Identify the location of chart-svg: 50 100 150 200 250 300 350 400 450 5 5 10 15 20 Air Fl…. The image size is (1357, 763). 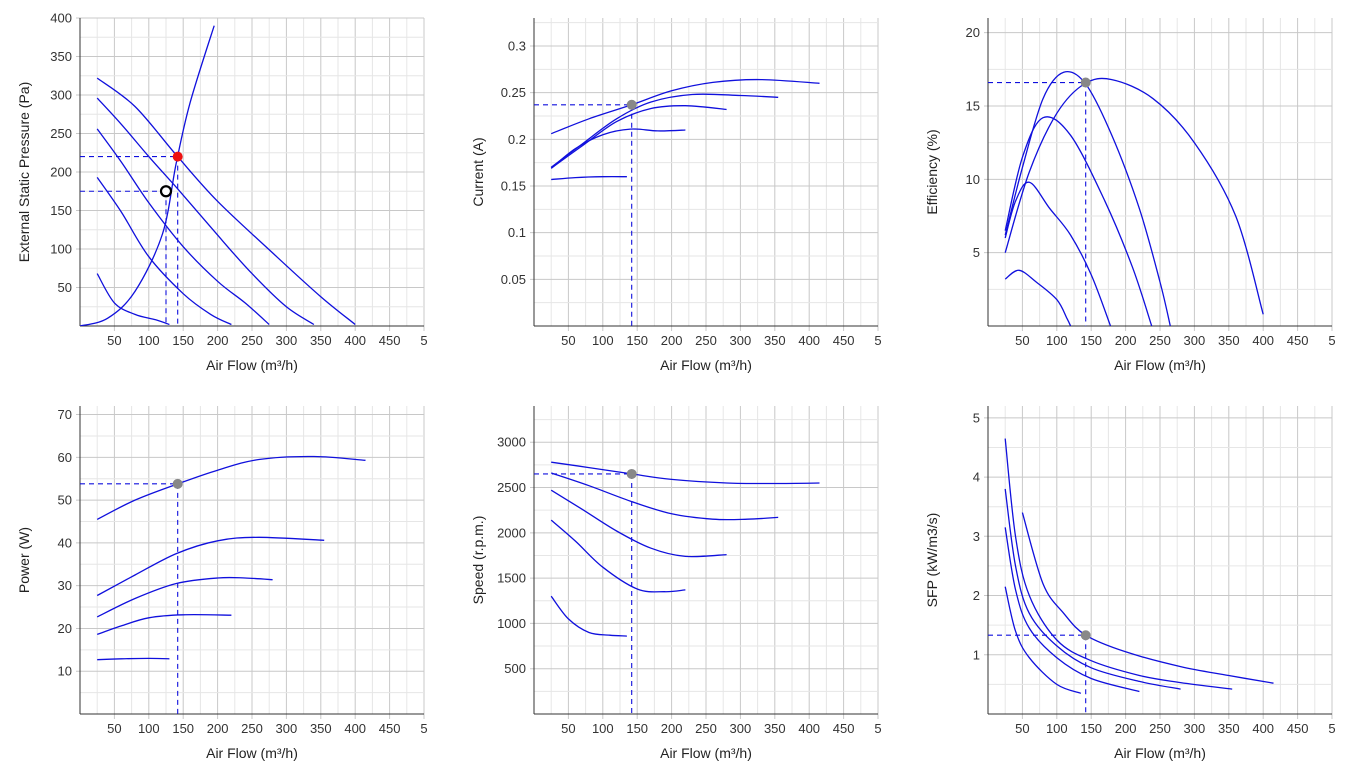
(1130, 195).